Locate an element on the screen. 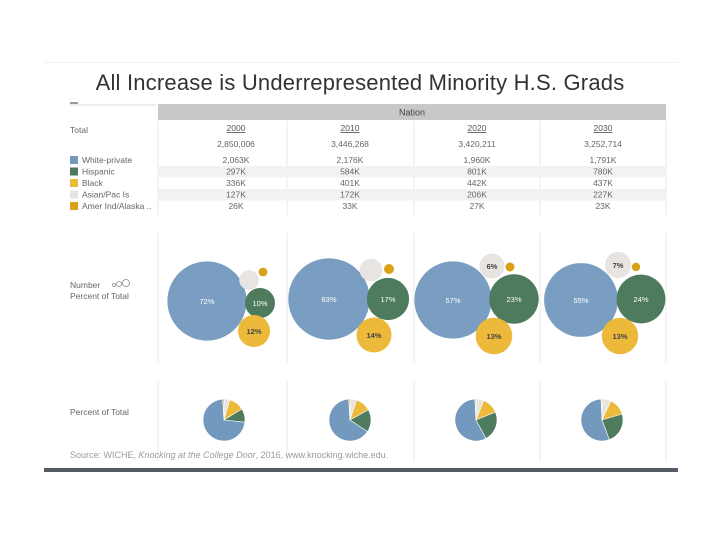 The width and height of the screenshot is (720, 540). group-value: 2,063K is located at coordinates (236, 160).